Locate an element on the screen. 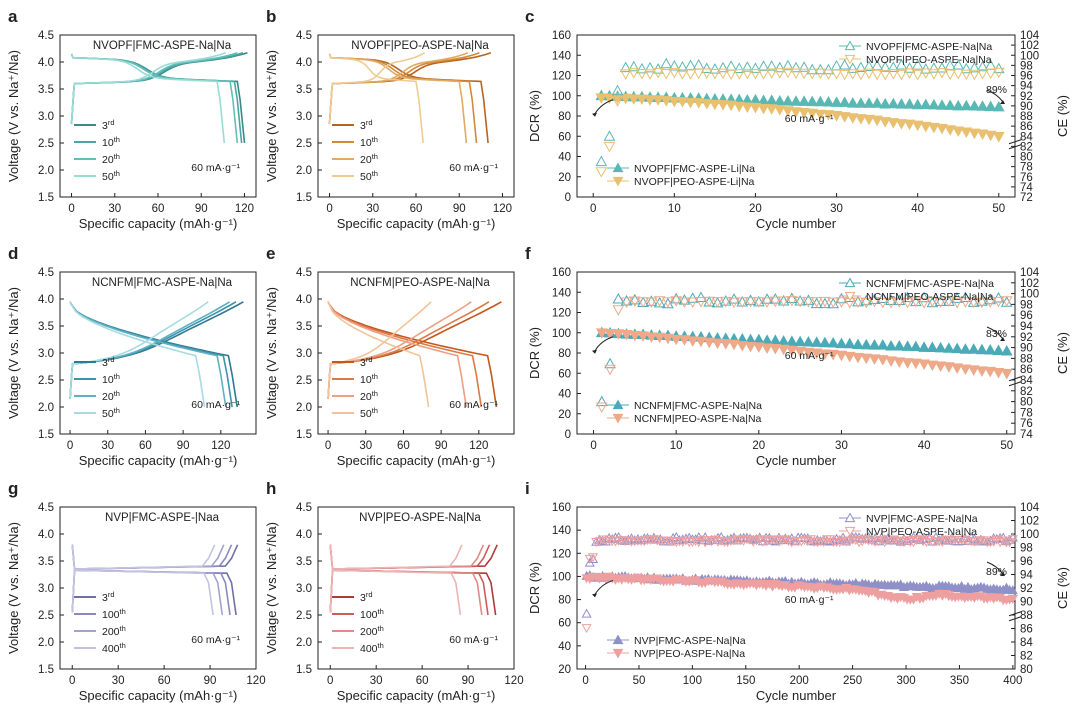 This screenshot has height=718, width=1080. panel-label-c: c is located at coordinates (529, 16).